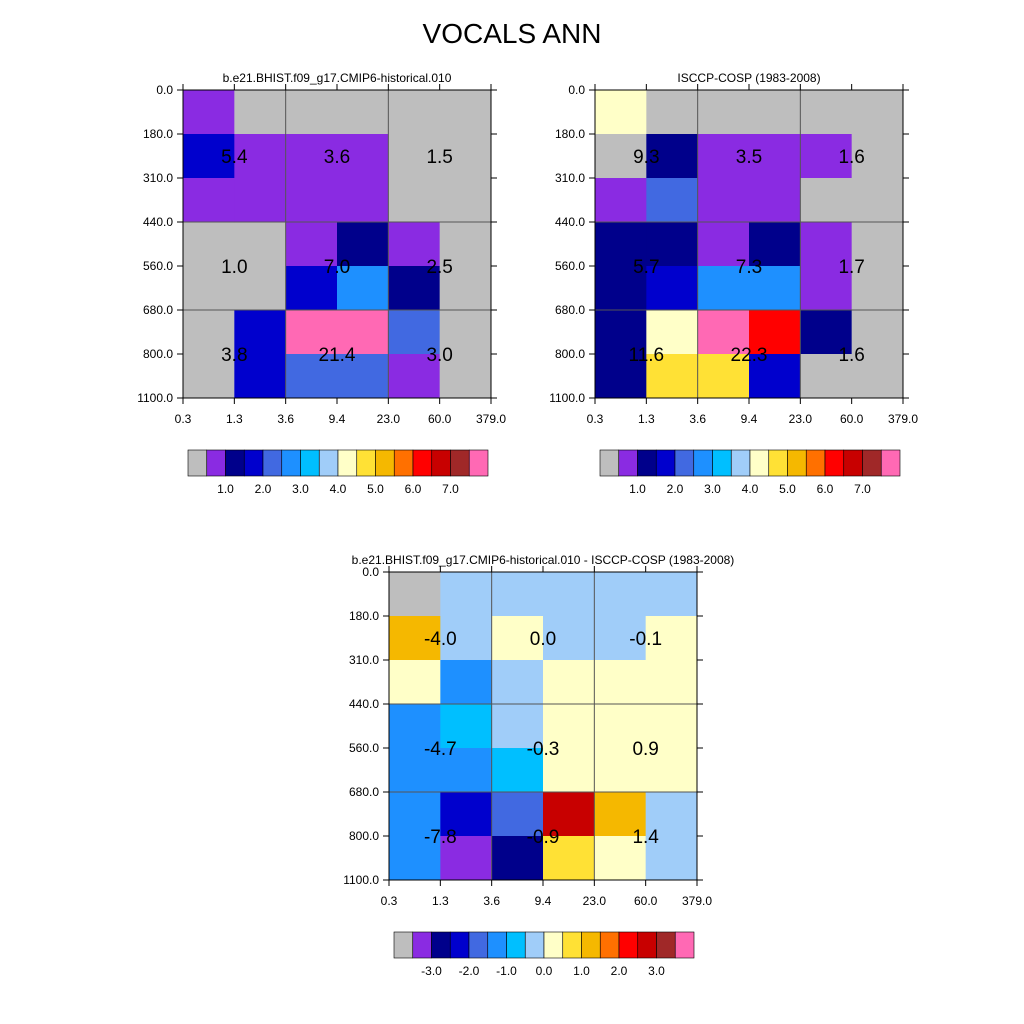 Image resolution: width=1024 pixels, height=1024 pixels. Describe the element at coordinates (158, 222) in the screenshot. I see `y-tick-label: 440.0` at that location.